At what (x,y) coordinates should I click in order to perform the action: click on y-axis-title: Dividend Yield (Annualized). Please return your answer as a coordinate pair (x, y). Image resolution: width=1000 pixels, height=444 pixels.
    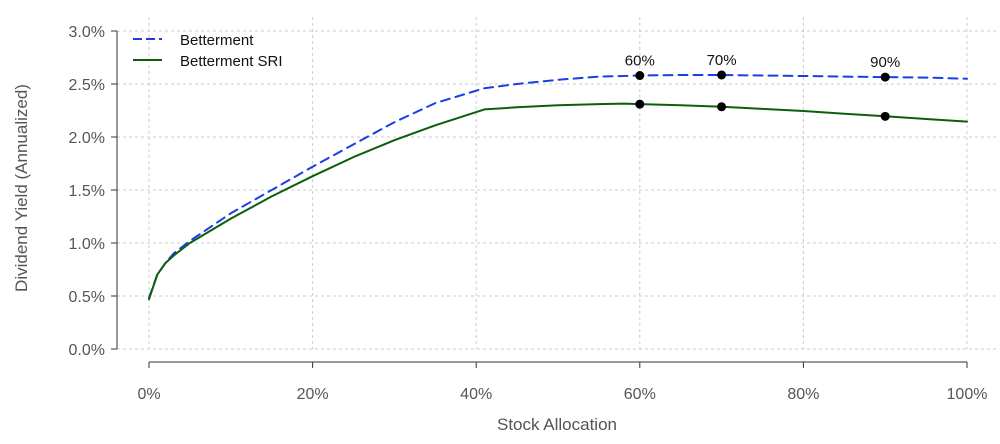
    Looking at the image, I should click on (21, 188).